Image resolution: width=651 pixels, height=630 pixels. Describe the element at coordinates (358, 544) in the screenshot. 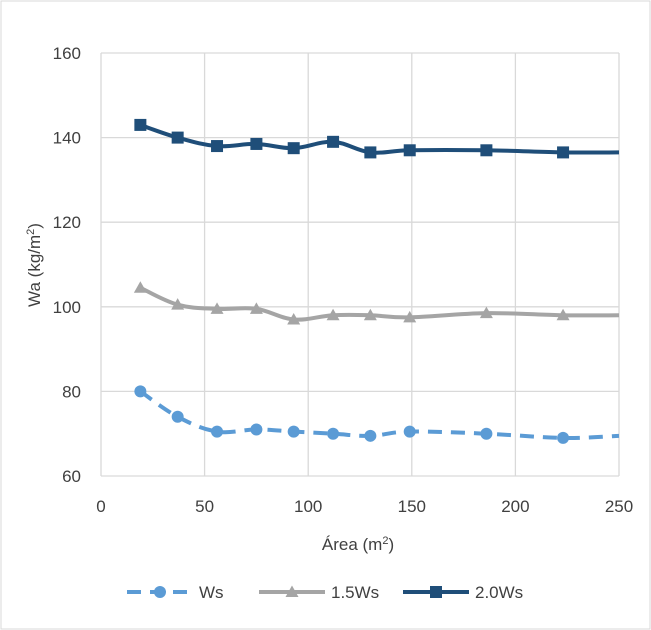

I see `x-axis-label: Área (m2)` at that location.